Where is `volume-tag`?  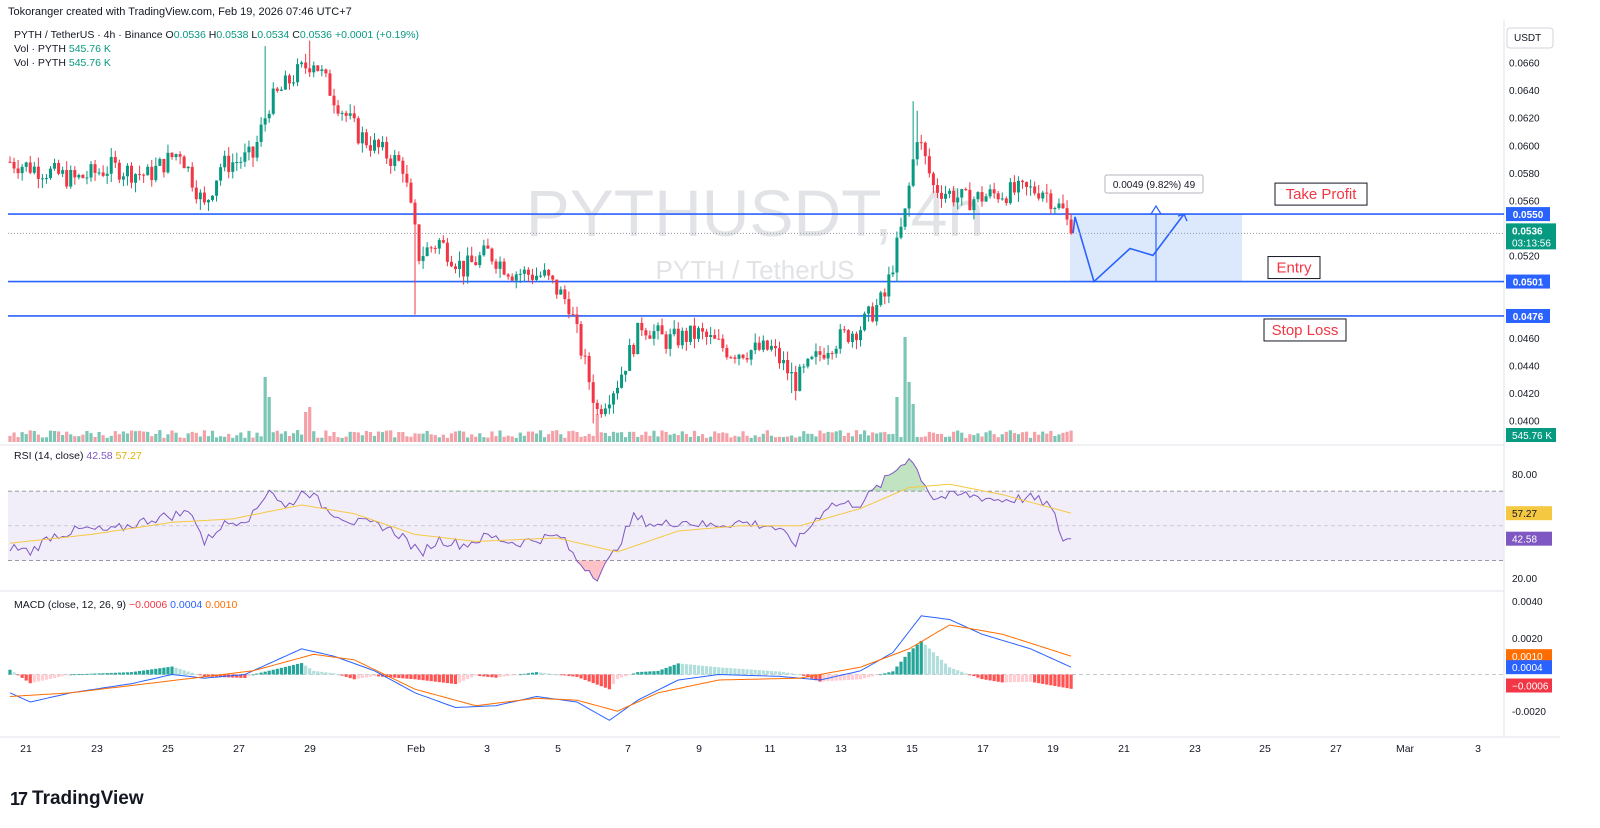 volume-tag is located at coordinates (1531, 435).